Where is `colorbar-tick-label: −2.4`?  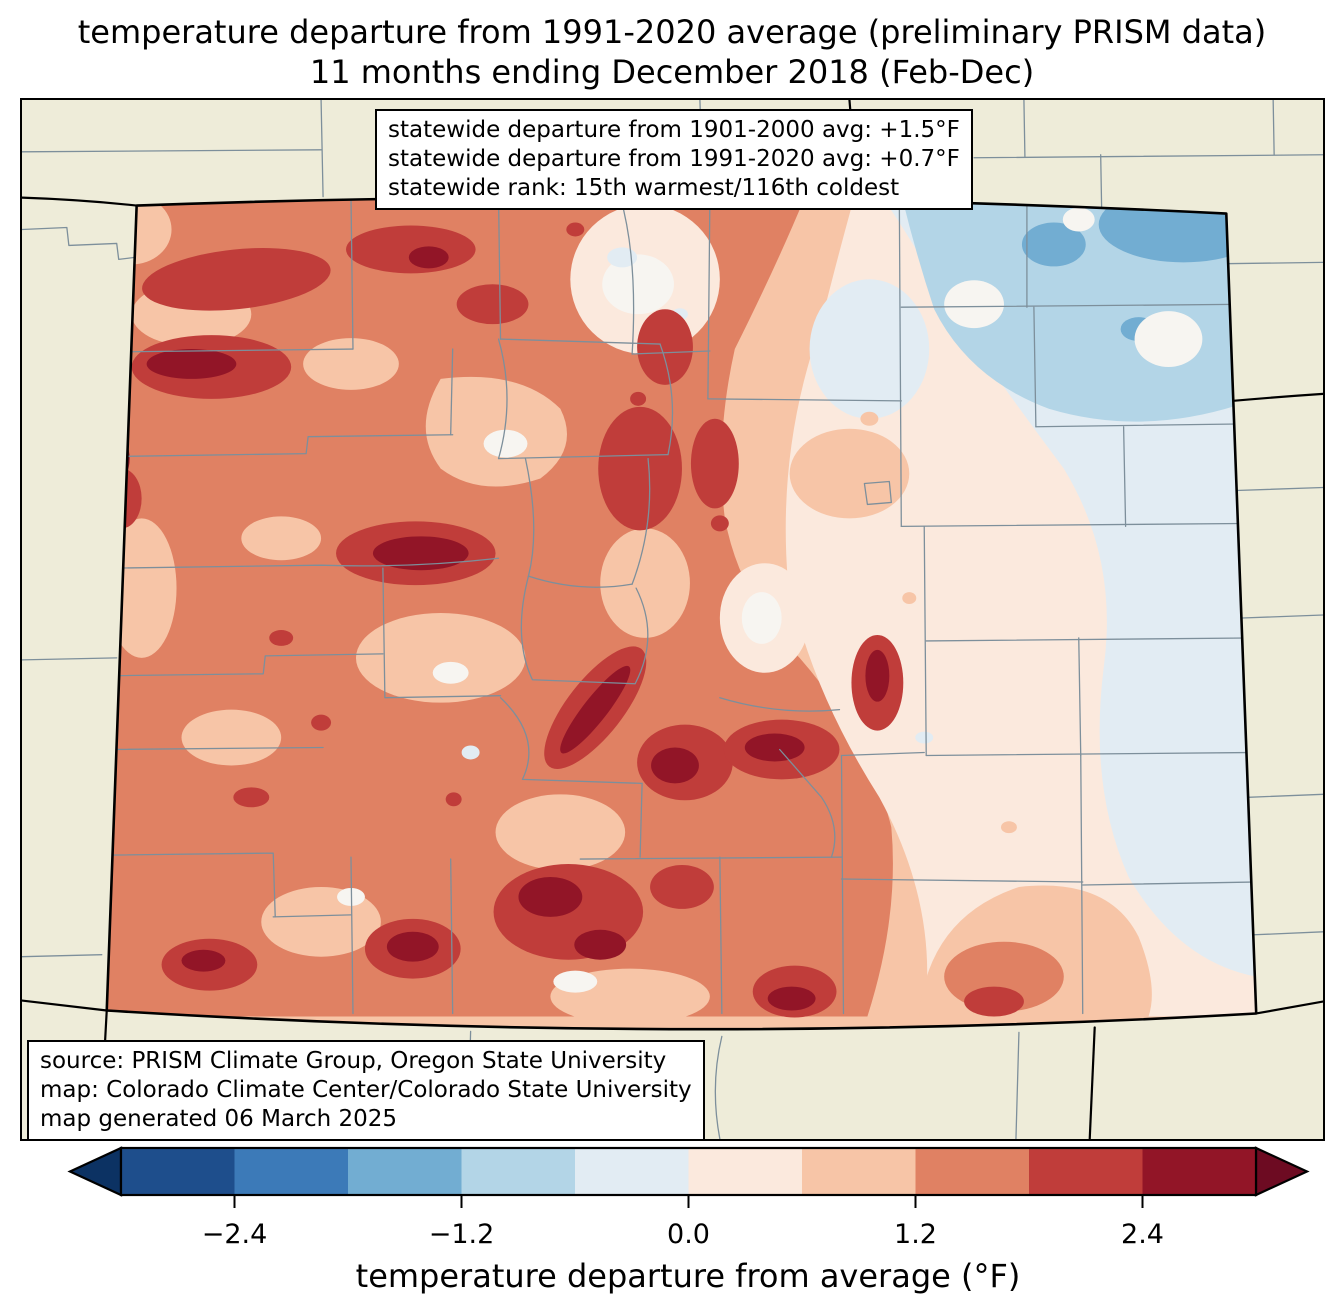
colorbar-tick-label: −2.4 is located at coordinates (235, 1234).